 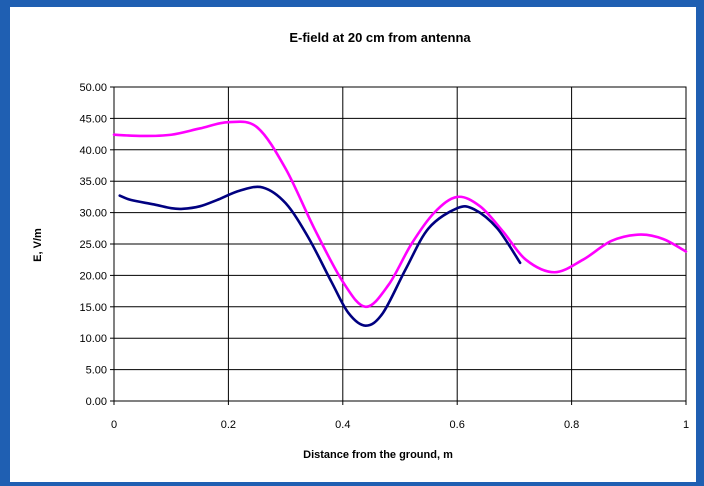 I want to click on frame-bottom-border, so click(x=352, y=484).